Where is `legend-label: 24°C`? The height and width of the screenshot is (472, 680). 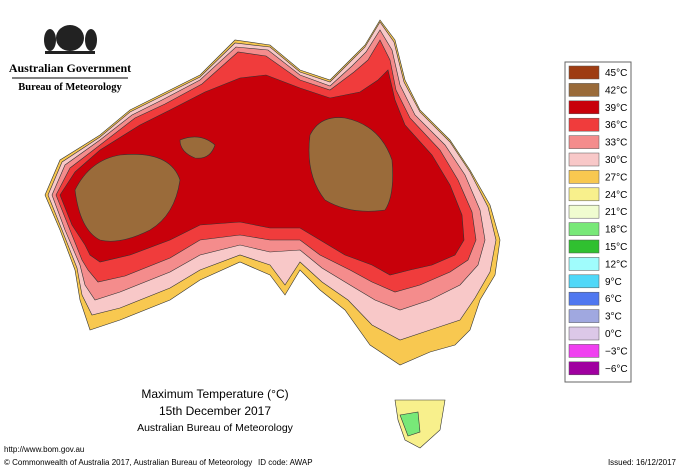
legend-label: 24°C is located at coordinates (616, 195).